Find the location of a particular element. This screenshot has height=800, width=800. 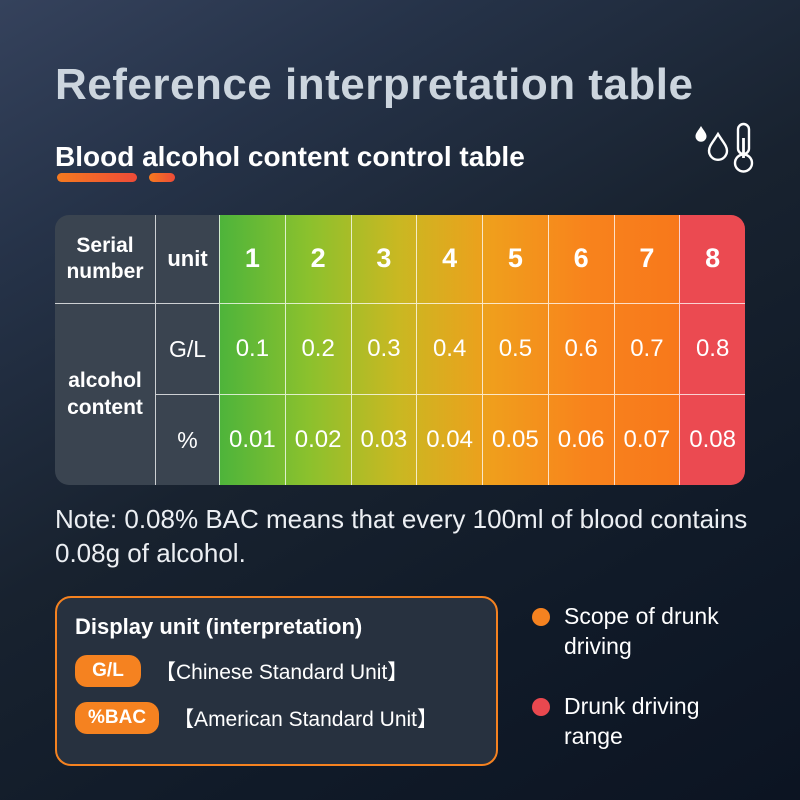

panel-row-gl: G/L 【Chinese Standard Unit】 is located at coordinates (276, 671).